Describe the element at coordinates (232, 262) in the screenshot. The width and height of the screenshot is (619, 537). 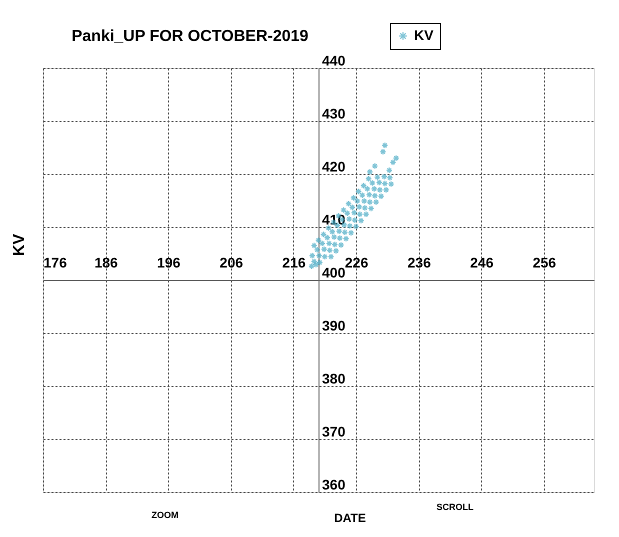
I see `x-tick-label: 206` at that location.